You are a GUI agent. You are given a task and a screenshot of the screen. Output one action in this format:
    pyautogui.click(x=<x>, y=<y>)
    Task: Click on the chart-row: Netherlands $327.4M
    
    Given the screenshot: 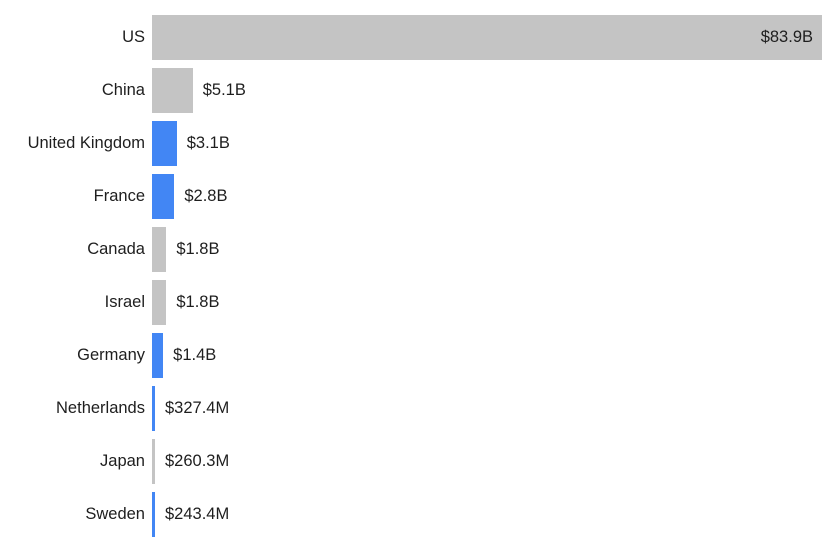 What is the action you would take?
    pyautogui.click(x=413, y=408)
    